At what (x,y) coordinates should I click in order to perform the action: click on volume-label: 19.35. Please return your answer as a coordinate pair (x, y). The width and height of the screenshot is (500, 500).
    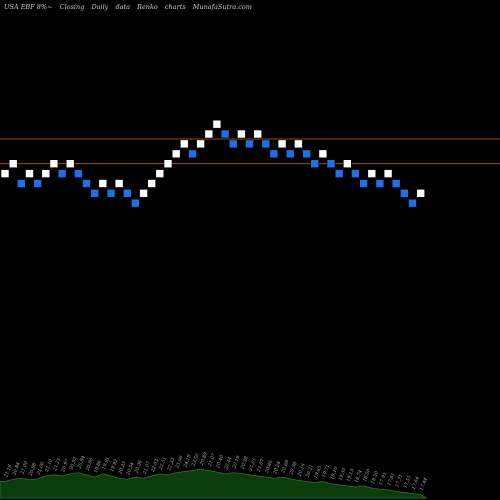
    Looking at the image, I should click on (342, 474).